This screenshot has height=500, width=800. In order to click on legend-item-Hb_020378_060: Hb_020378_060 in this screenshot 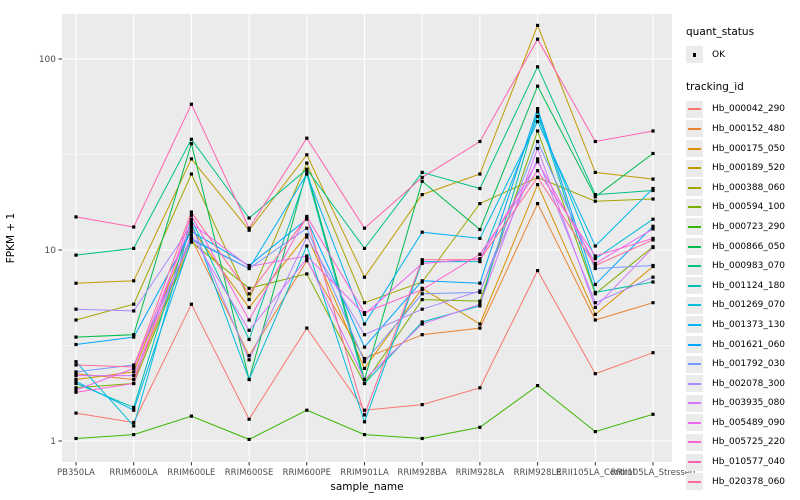, I will do `click(742, 482)`.